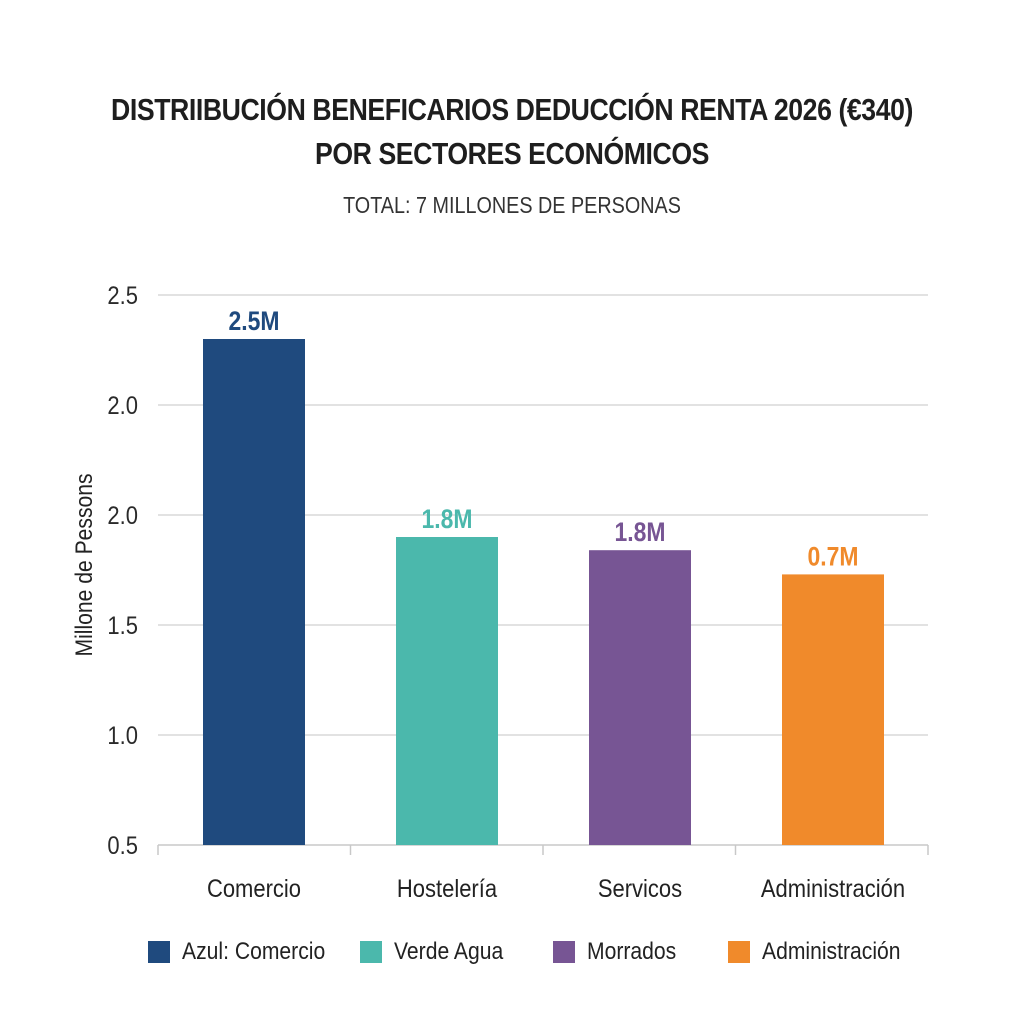 The image size is (1024, 1024). Describe the element at coordinates (632, 951) in the screenshot. I see `legend-label: Morrados` at that location.